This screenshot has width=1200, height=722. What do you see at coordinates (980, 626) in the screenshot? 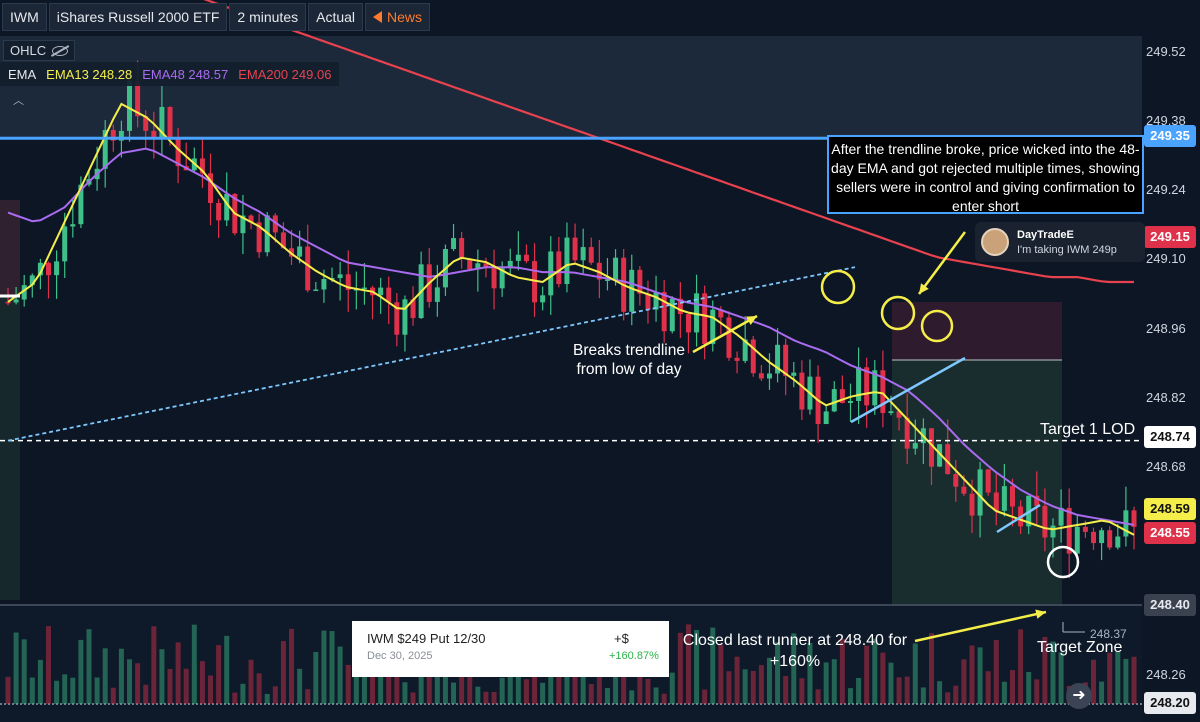
I see `arrow-exit` at bounding box center [980, 626].